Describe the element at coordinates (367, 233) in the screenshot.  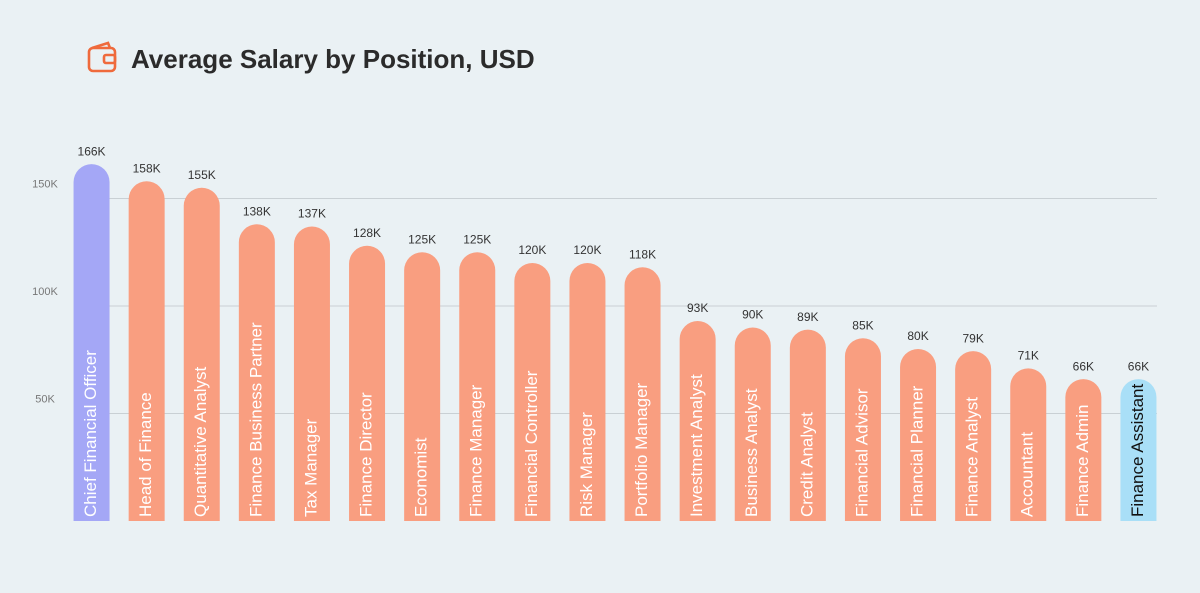
I see `value-label: 128K` at that location.